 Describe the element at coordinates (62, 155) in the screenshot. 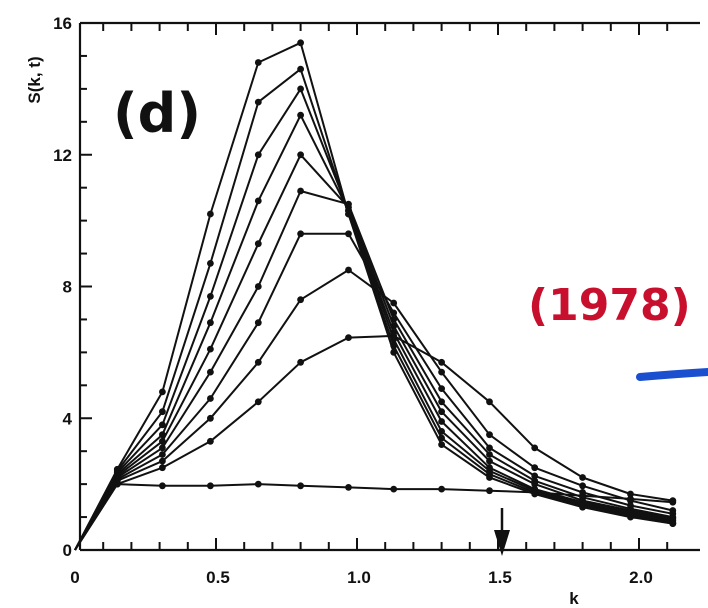

I see `y-tick-label: 12` at that location.